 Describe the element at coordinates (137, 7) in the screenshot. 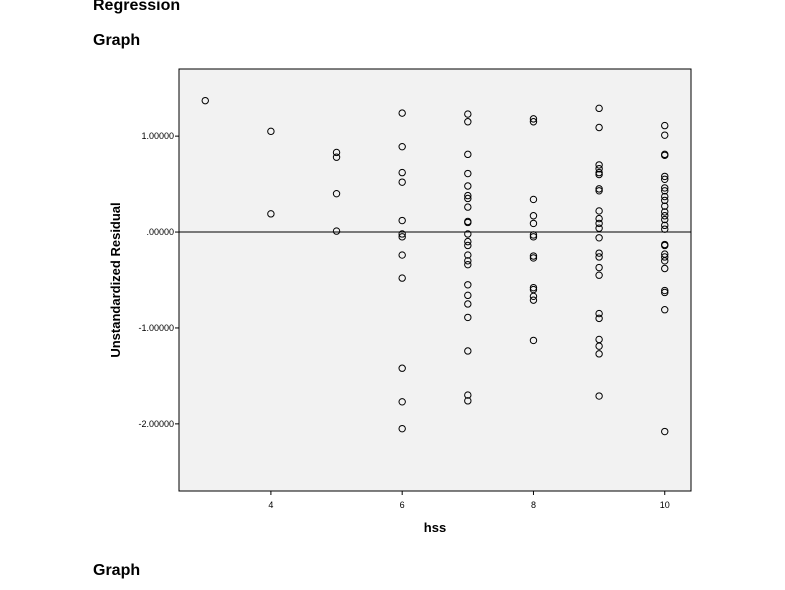

I see `section-heading-regression: Regression` at that location.